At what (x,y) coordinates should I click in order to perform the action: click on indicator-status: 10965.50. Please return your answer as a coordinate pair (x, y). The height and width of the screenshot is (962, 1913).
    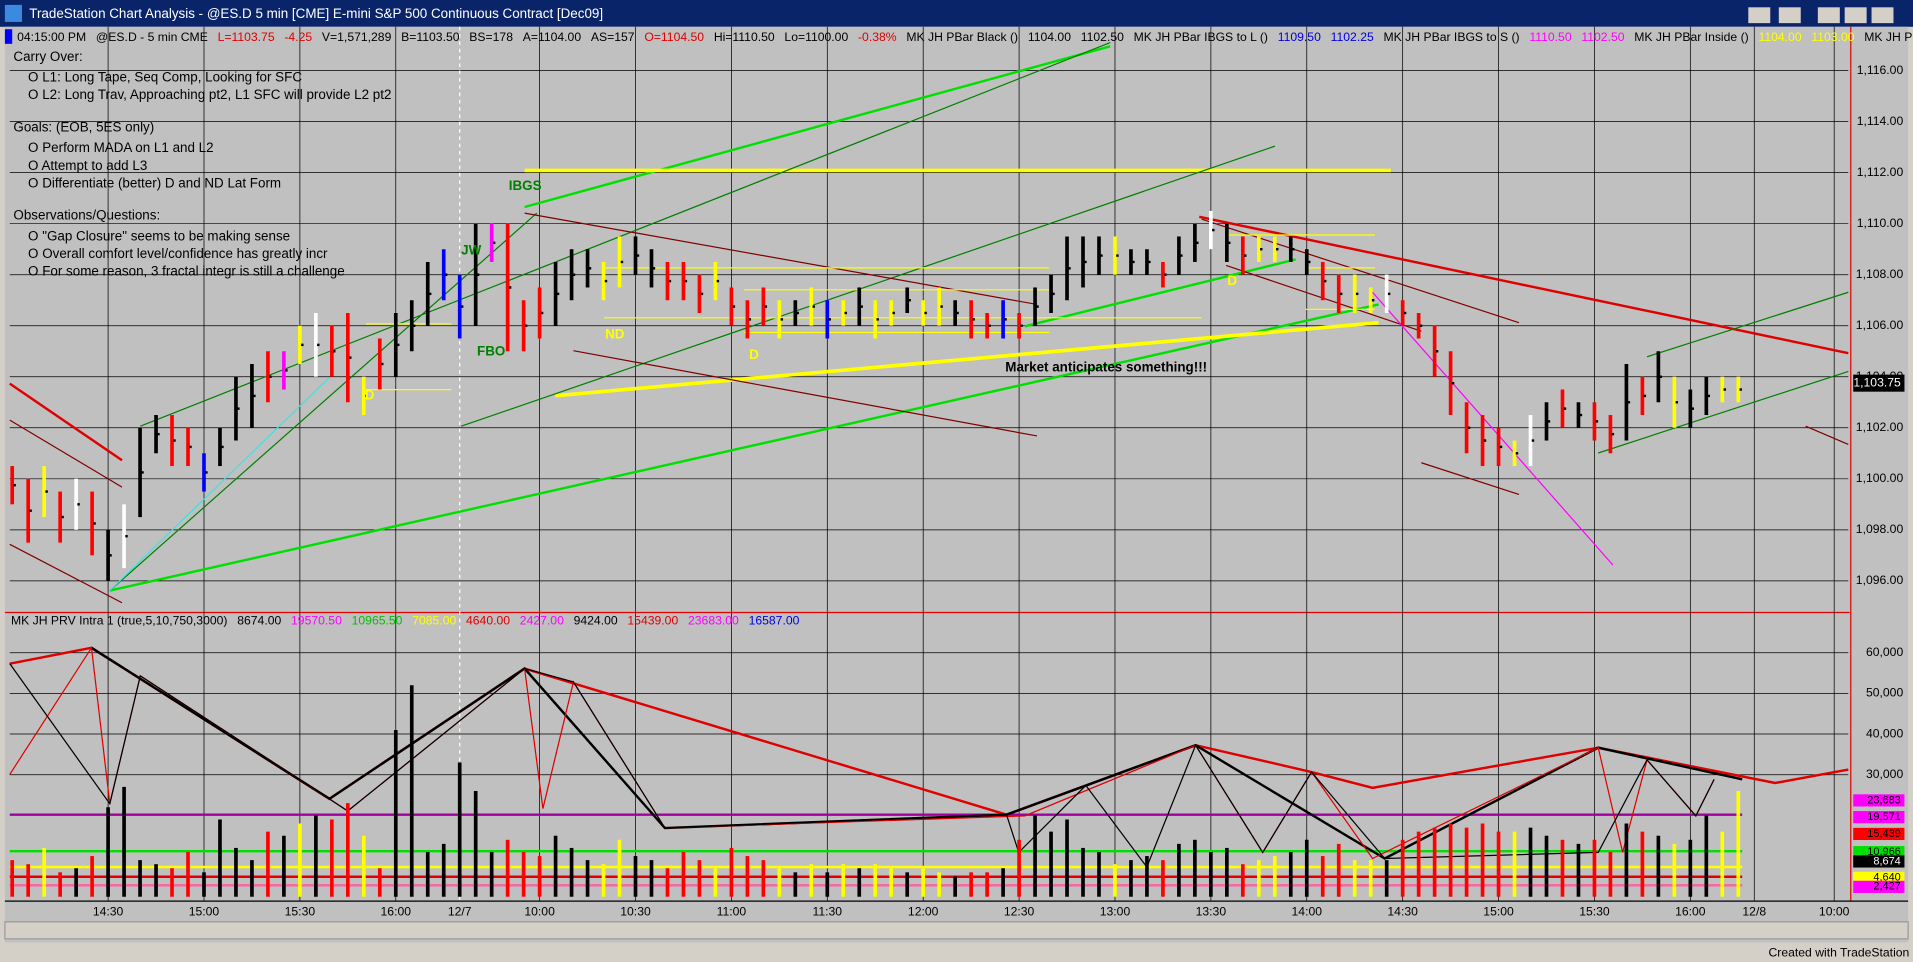
    Looking at the image, I should click on (377, 620).